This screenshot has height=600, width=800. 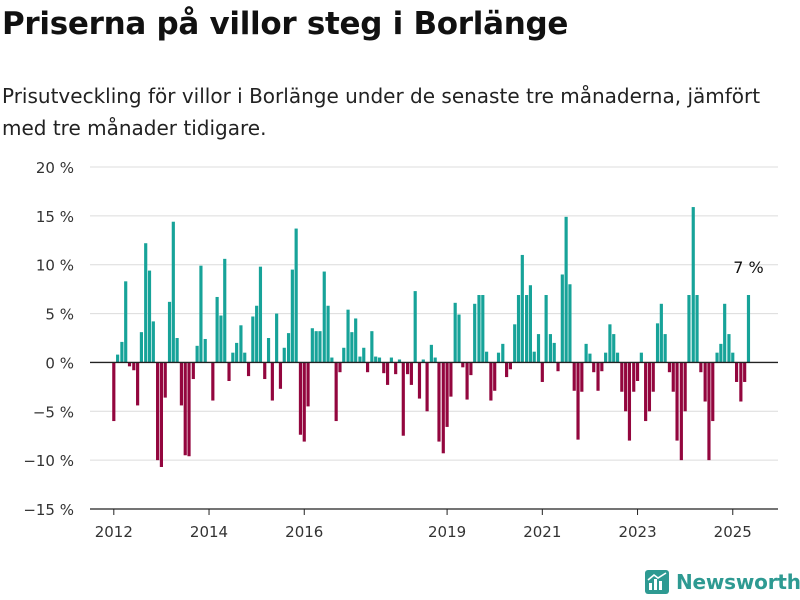 What do you see at coordinates (637, 532) in the screenshot?
I see `x-tick-label: 2023` at bounding box center [637, 532].